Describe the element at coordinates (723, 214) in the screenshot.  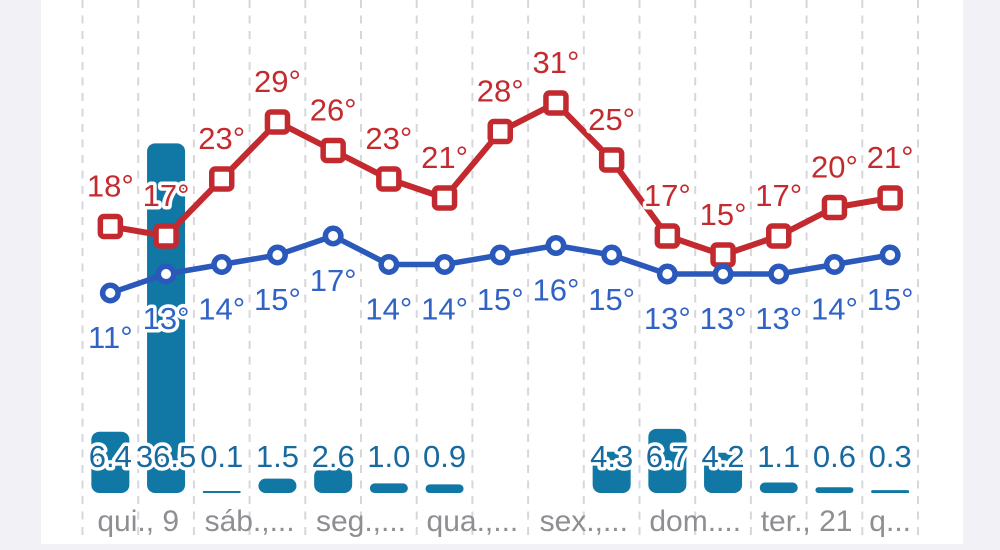
I see `high-temp-label: 15°` at that location.